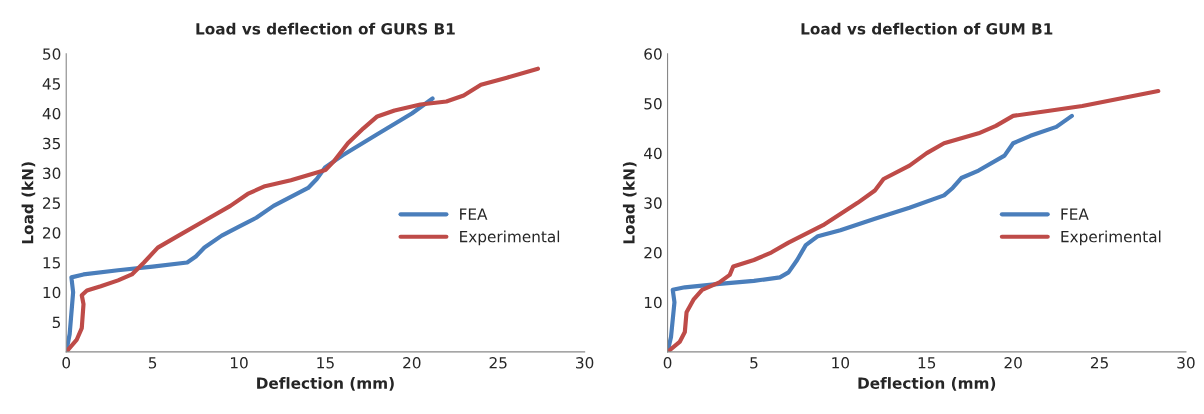  What do you see at coordinates (52, 263) in the screenshot?
I see `y-tick-label: 15` at bounding box center [52, 263].